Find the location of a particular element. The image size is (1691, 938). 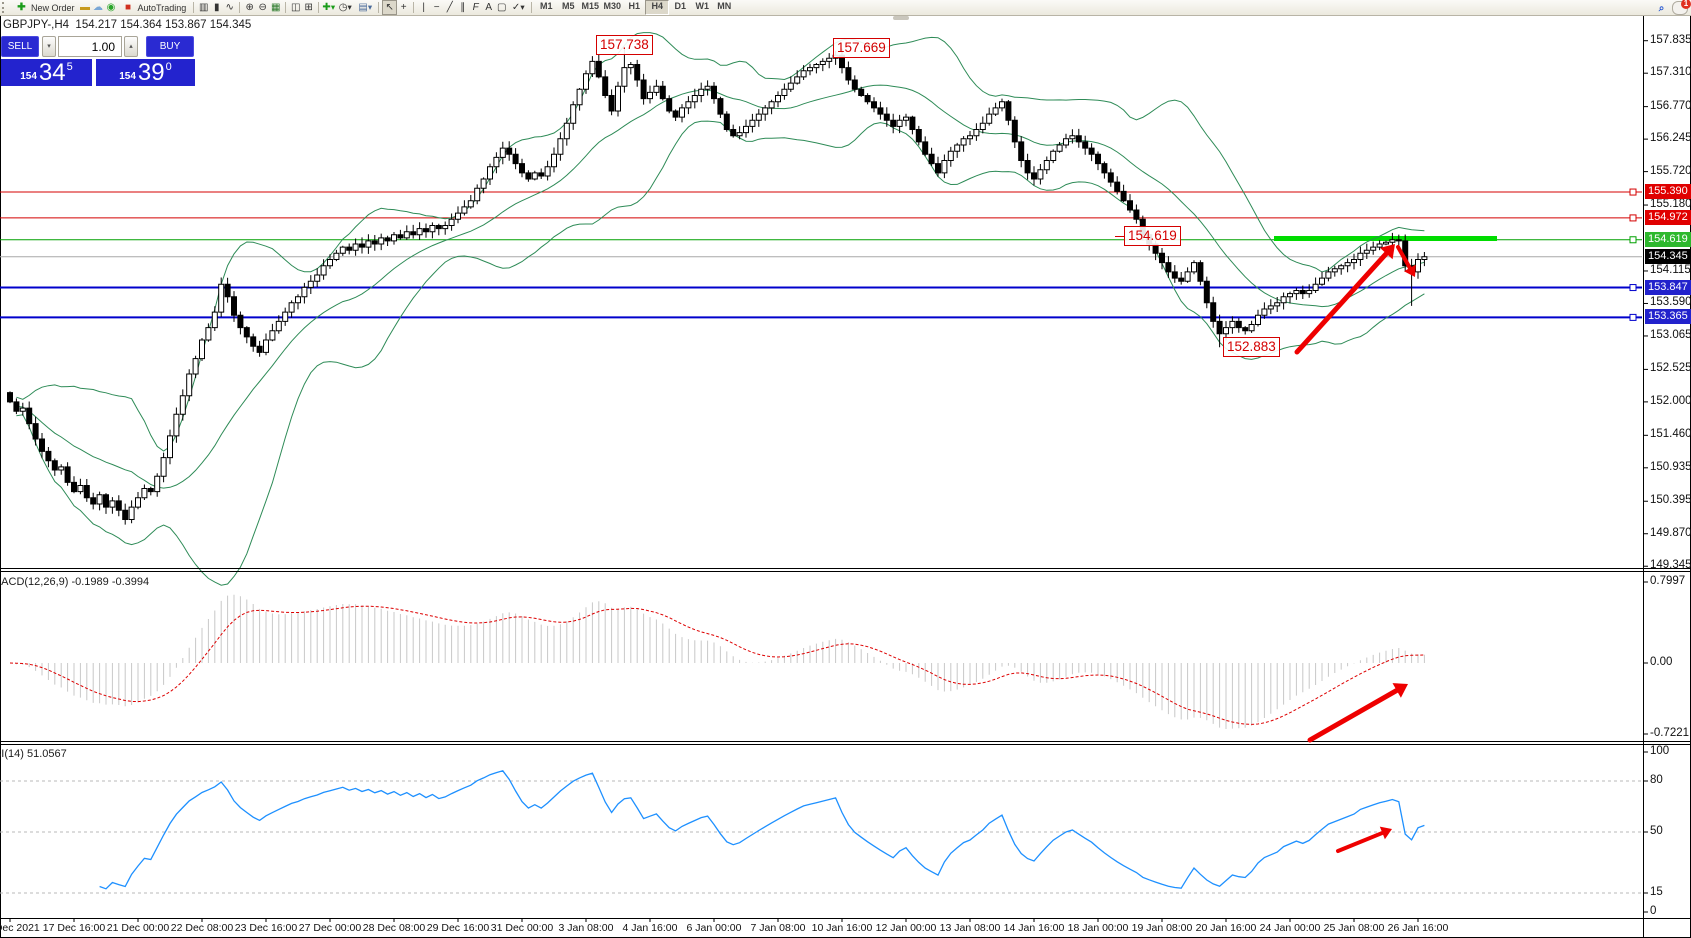

trendline-tool-icon: ╱ is located at coordinates (449, 7).